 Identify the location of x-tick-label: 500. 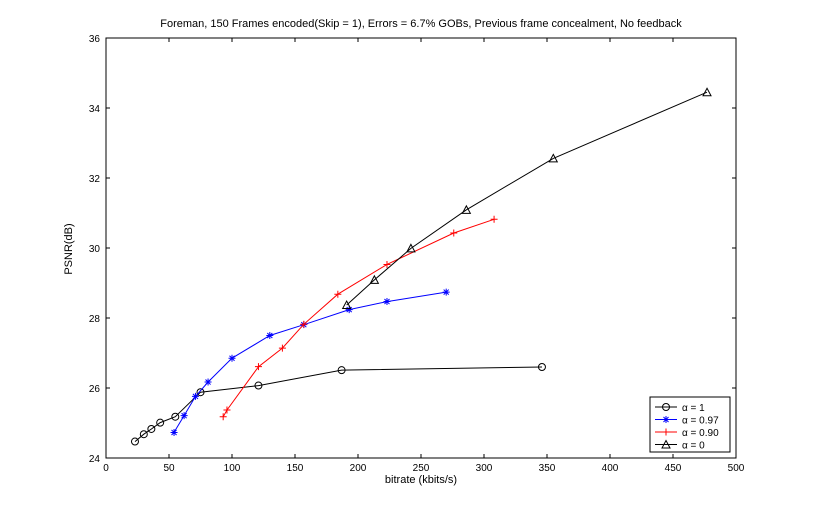
(736, 468).